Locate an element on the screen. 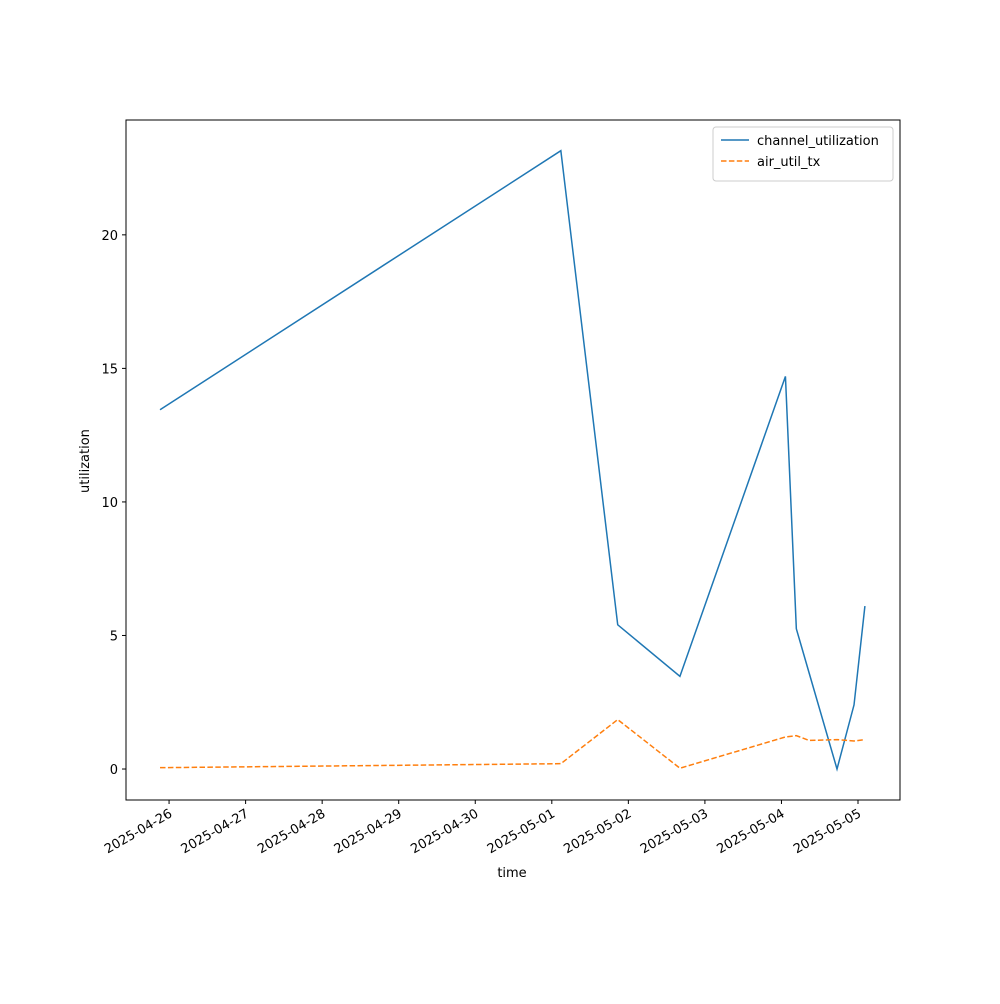 The height and width of the screenshot is (1004, 1000). y-tick-label: 20 is located at coordinates (109, 236).